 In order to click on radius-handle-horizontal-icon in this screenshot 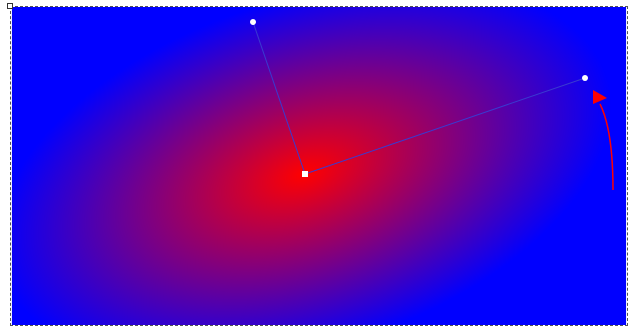, I will do `click(585, 78)`.